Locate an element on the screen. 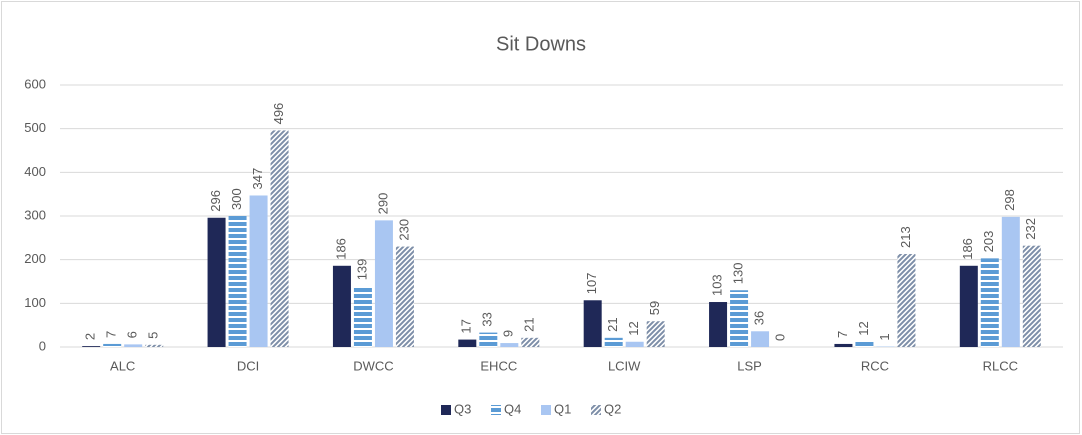 This screenshot has height=435, width=1082. data-label: 139 is located at coordinates (361, 270).